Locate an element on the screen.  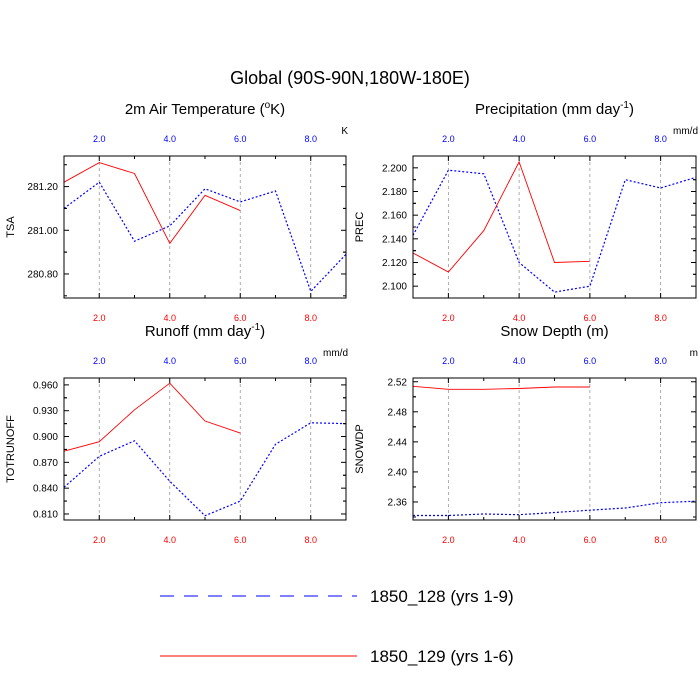
unit-label: m is located at coordinates (694, 353).